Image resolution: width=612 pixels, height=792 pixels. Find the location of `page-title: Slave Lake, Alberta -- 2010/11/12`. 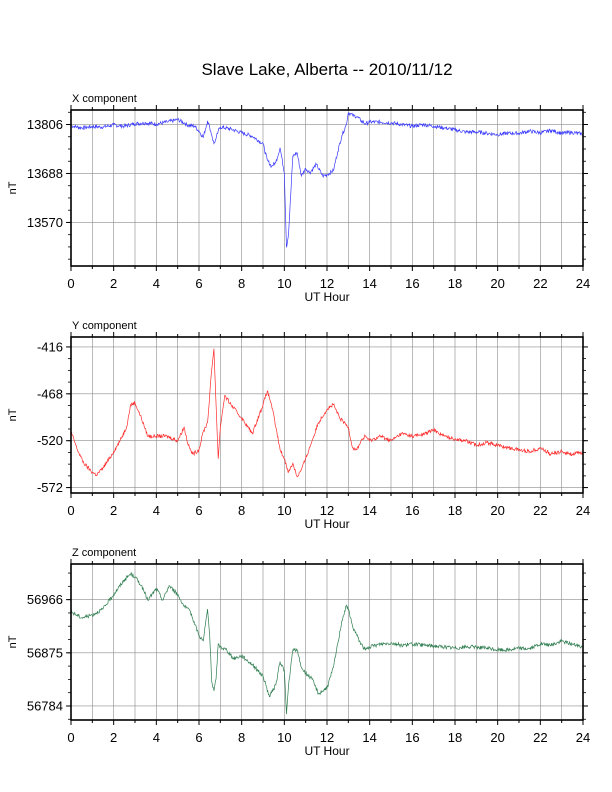

page-title: Slave Lake, Alberta -- 2010/11/12 is located at coordinates (326, 69).